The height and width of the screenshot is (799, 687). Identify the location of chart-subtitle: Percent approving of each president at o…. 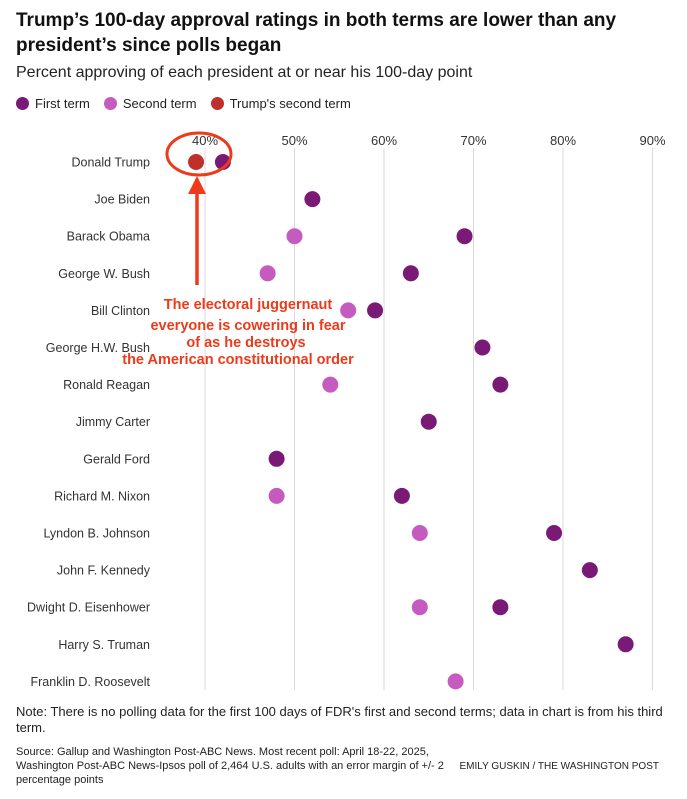
(244, 72).